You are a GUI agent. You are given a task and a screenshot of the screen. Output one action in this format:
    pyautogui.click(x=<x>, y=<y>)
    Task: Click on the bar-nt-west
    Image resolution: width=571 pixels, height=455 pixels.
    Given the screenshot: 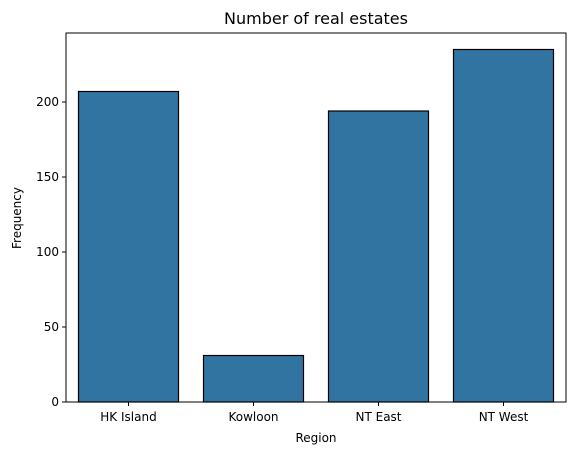 What is the action you would take?
    pyautogui.click(x=503, y=225)
    